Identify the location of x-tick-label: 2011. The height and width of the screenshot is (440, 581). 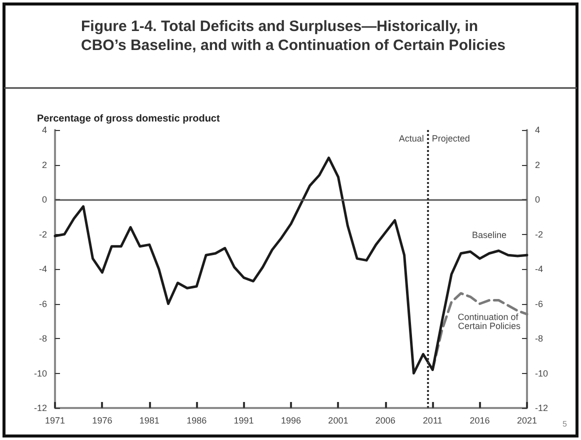
(432, 421).